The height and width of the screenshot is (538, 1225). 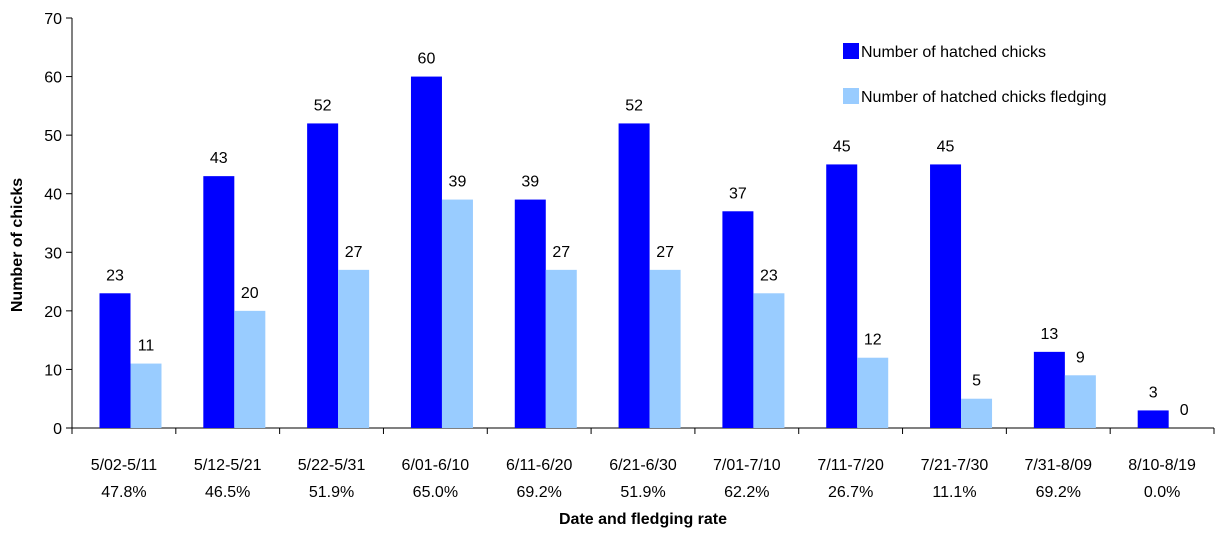 What do you see at coordinates (250, 293) in the screenshot?
I see `data-label: 20` at bounding box center [250, 293].